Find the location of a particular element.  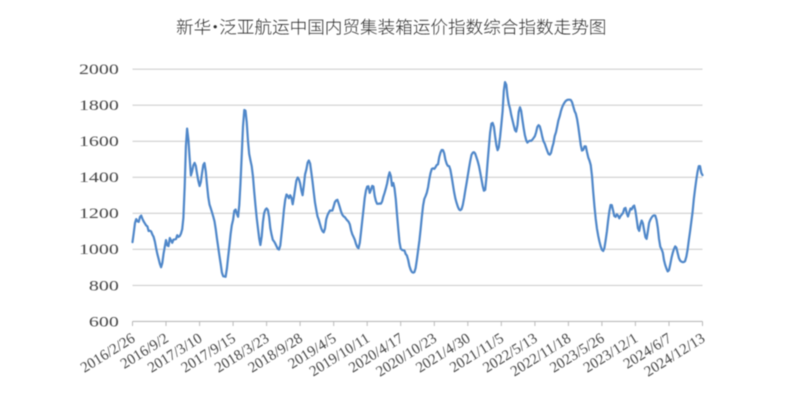

svg-text: 1000 is located at coordinates (99, 249).